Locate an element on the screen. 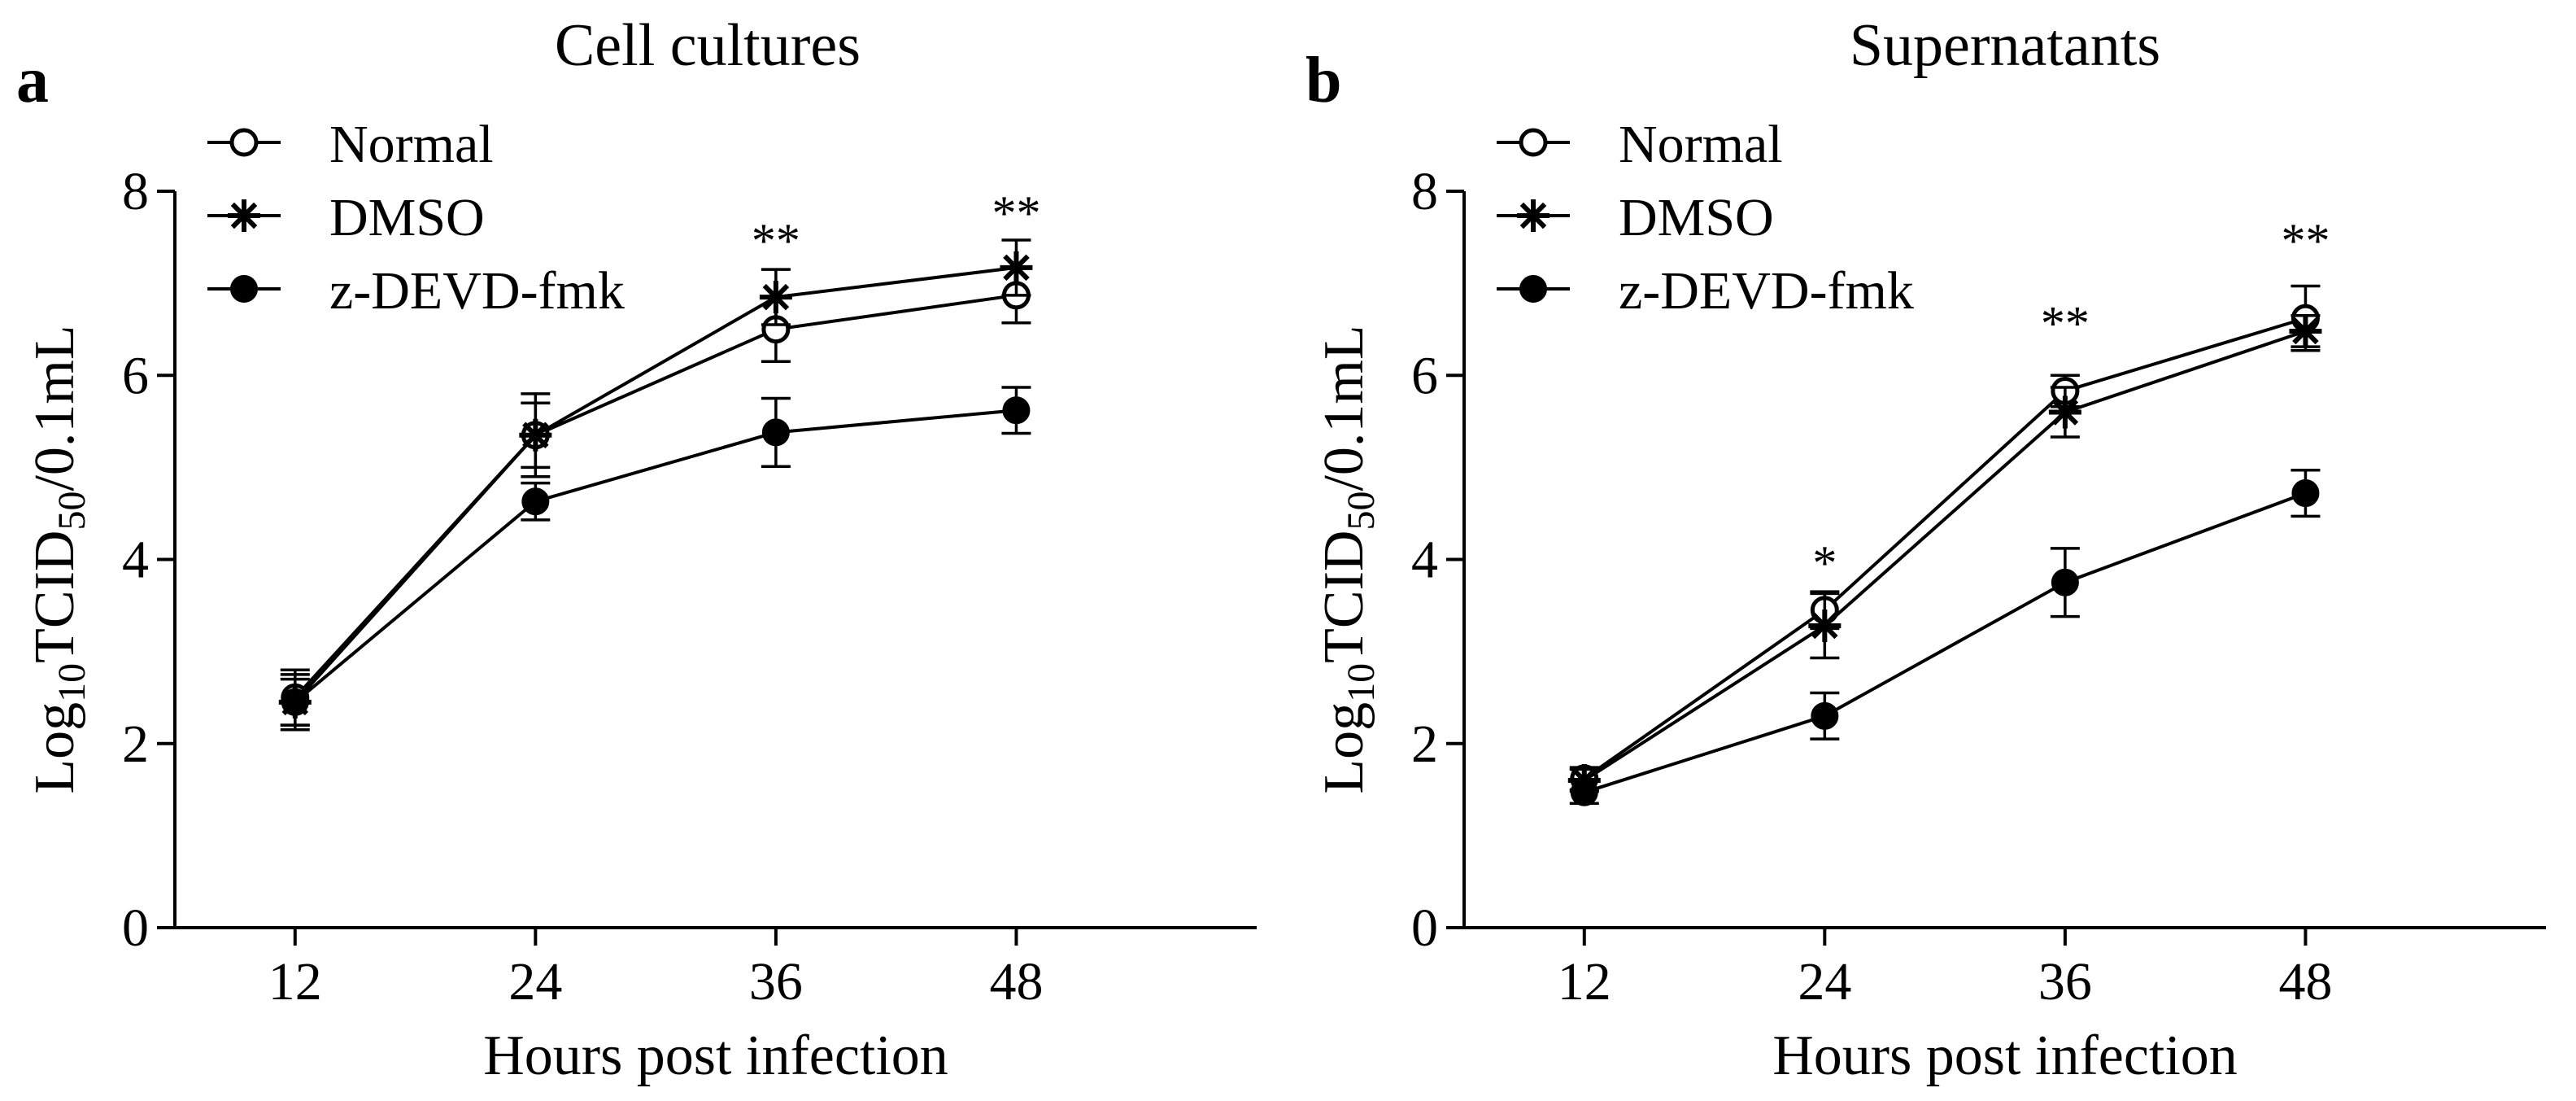 The image size is (2576, 1101). panel-label: a is located at coordinates (32, 80).